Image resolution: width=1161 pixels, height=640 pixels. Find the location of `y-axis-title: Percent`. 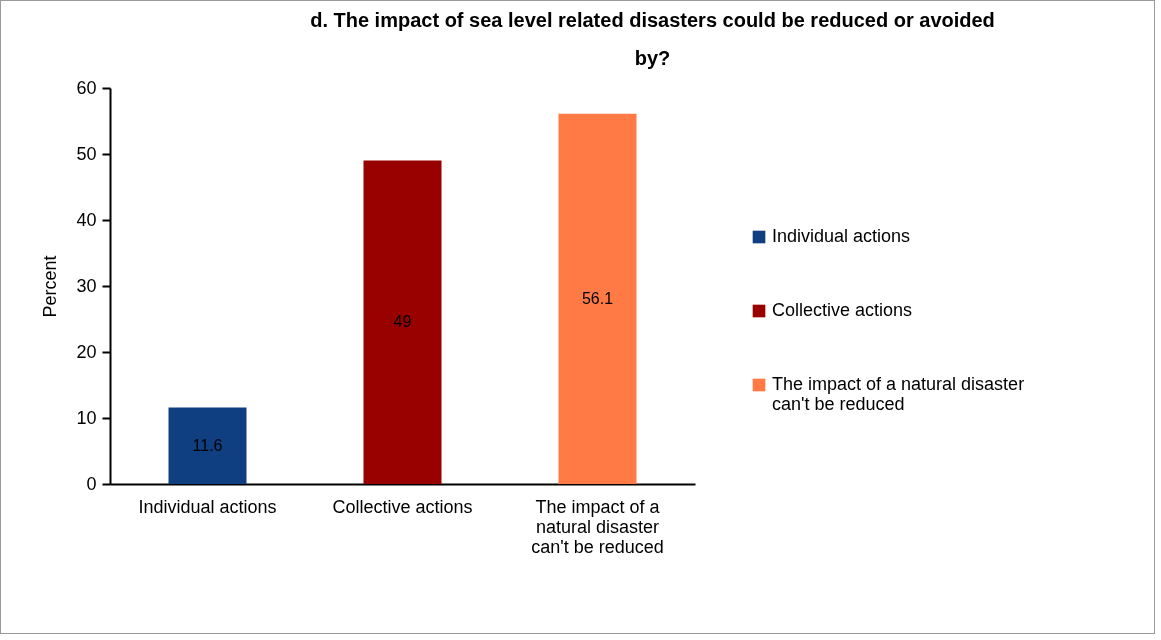

y-axis-title: Percent is located at coordinates (50, 286).